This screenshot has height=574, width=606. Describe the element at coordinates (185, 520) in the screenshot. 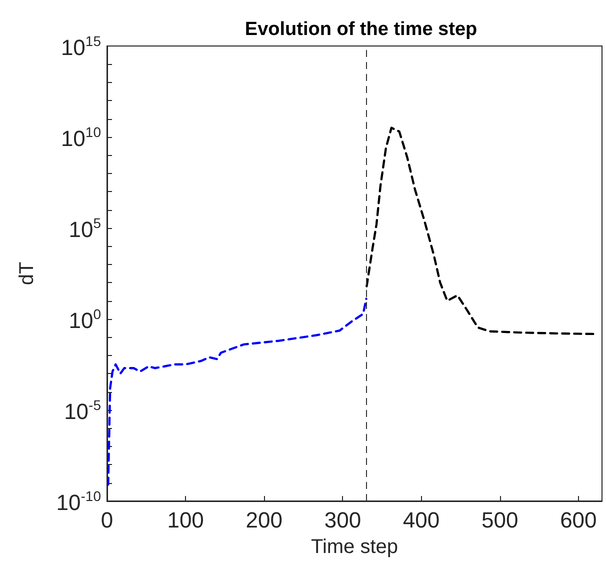

I see `x-tick-label: 100` at that location.